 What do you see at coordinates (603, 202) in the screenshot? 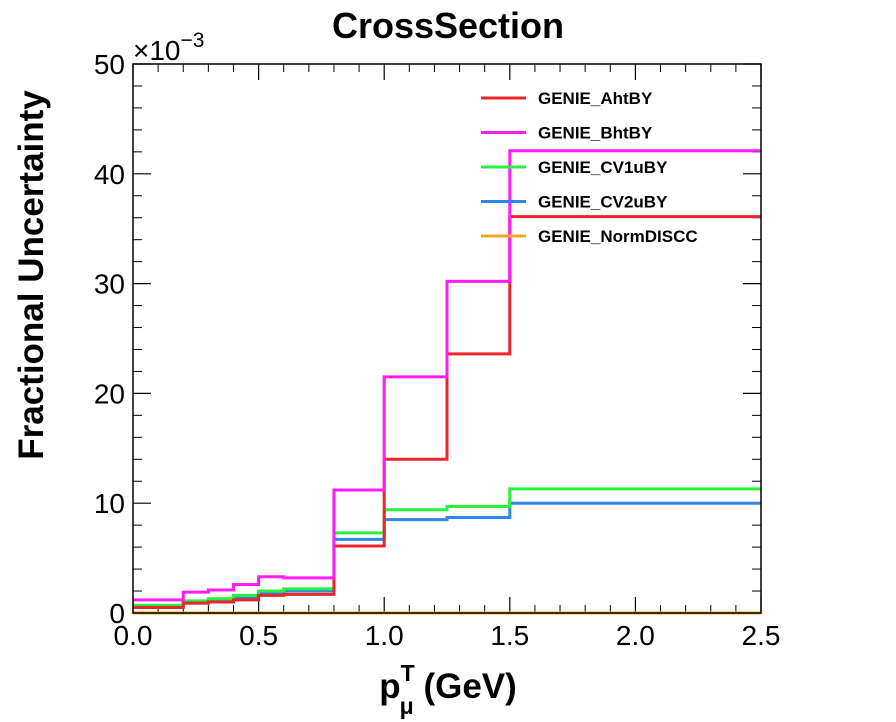
I see `legend-entry: GENIE_CV2uBY` at bounding box center [603, 202].